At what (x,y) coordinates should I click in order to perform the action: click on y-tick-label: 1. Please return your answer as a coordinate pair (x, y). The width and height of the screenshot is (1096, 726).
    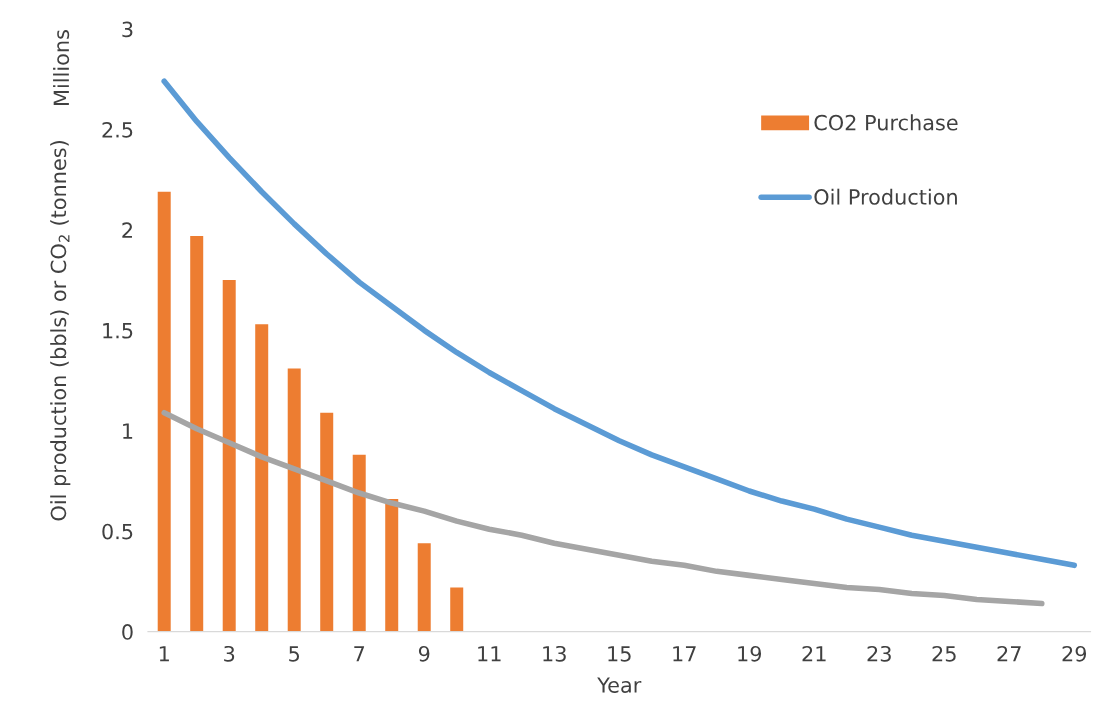
    Looking at the image, I should click on (128, 431).